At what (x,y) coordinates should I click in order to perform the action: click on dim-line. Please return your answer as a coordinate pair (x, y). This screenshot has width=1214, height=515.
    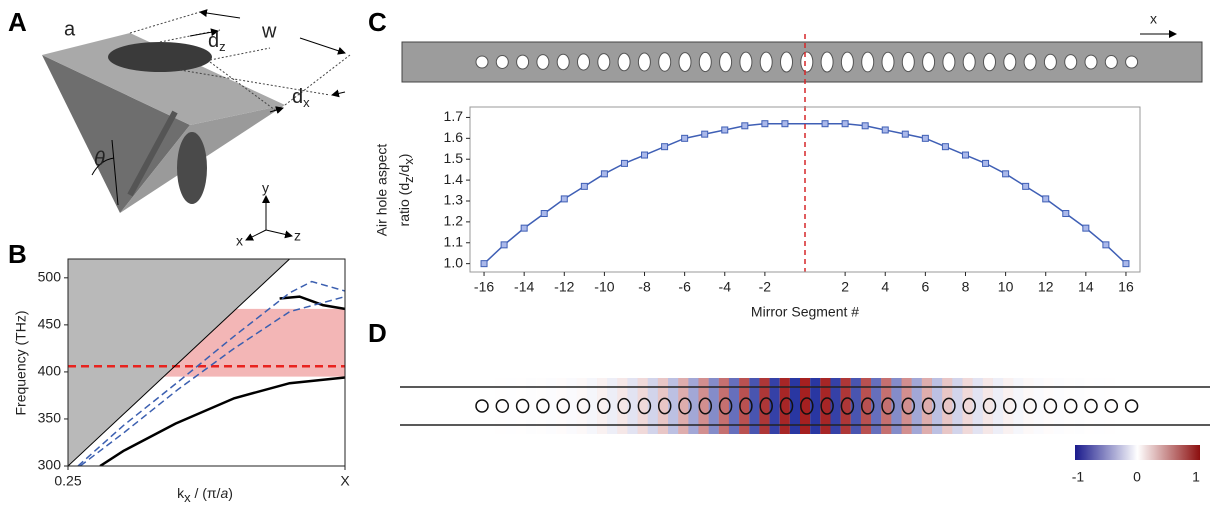
    Looking at the image, I should click on (165, 22).